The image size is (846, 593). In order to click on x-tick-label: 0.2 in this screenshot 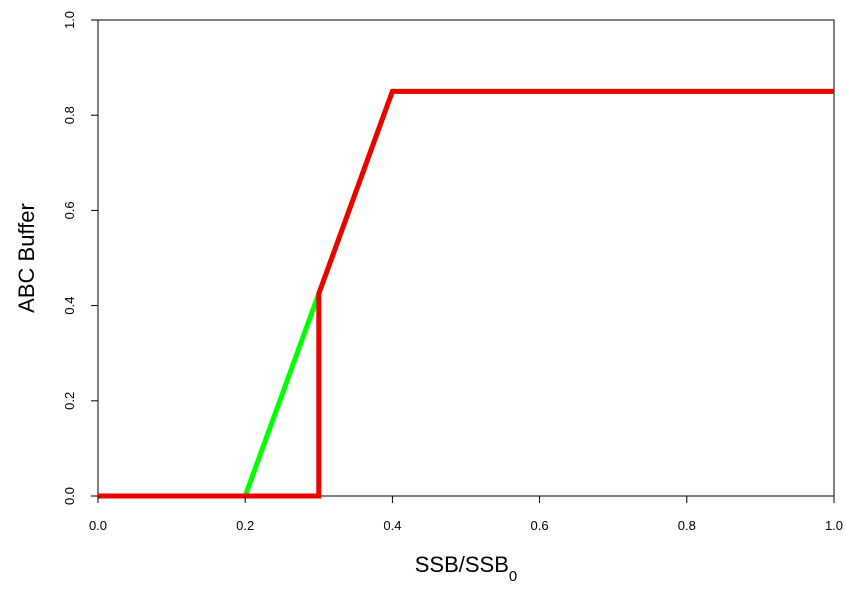, I will do `click(245, 525)`.